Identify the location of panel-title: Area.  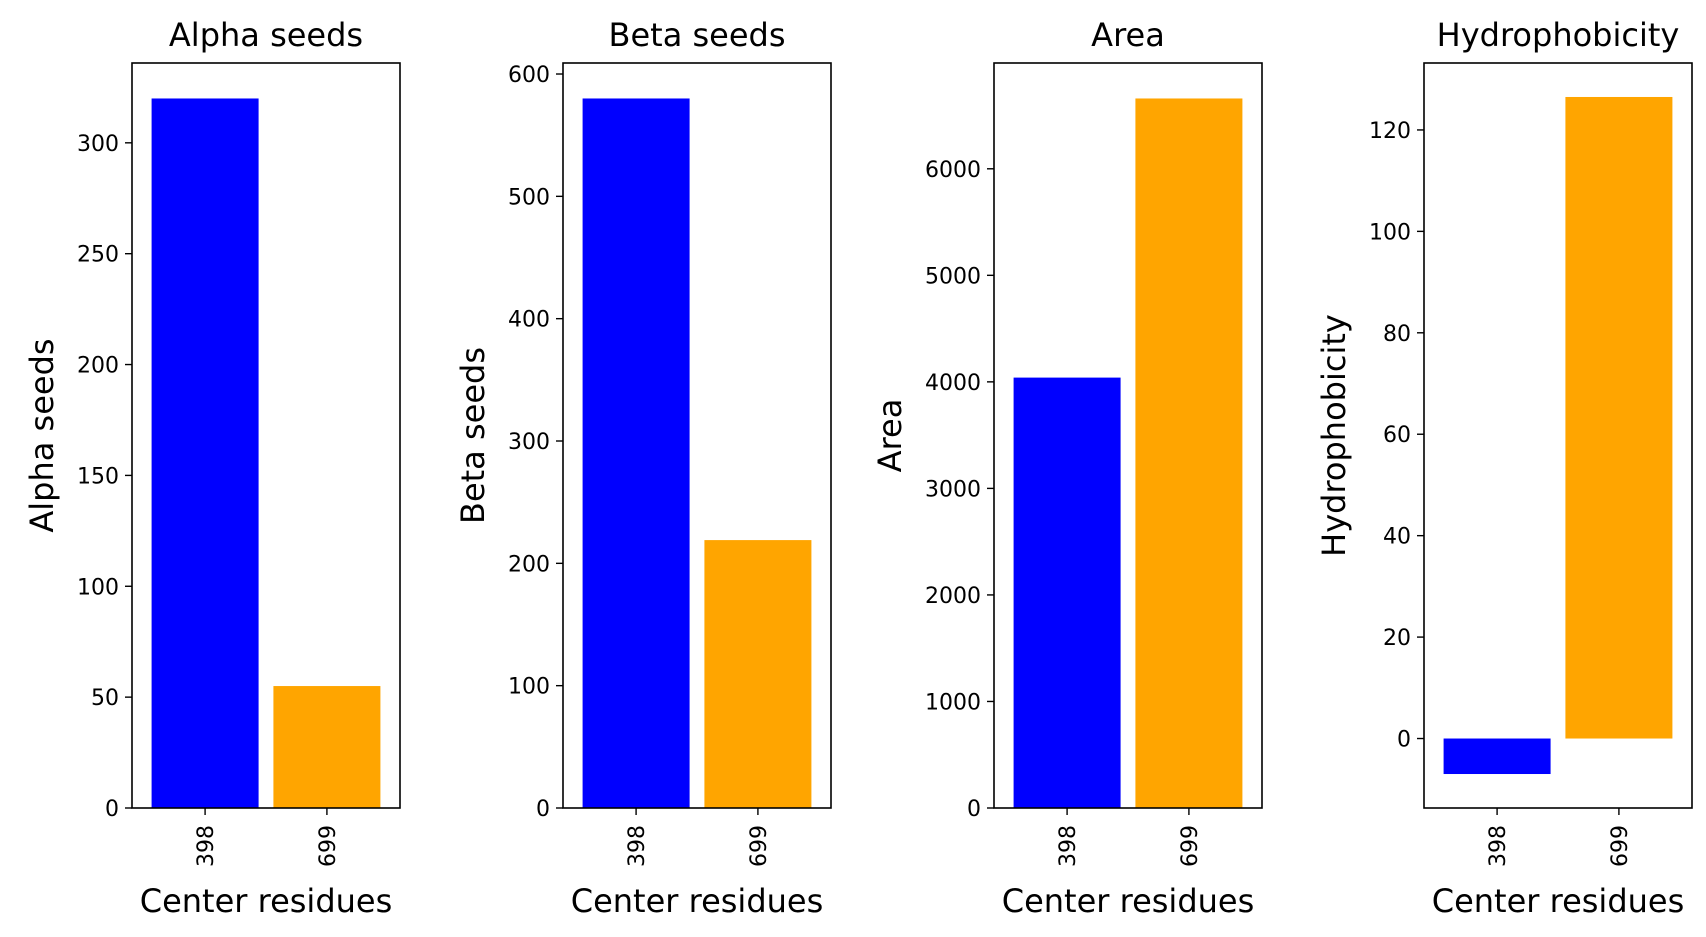
(1128, 35).